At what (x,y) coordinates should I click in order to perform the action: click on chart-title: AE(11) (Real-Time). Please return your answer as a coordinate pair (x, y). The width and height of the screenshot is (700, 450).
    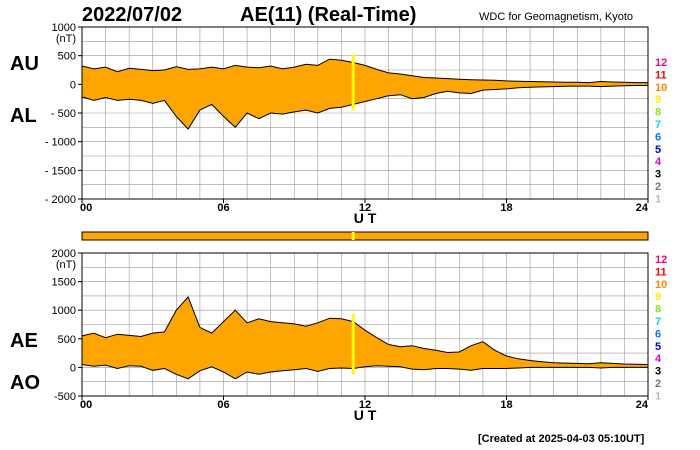
    Looking at the image, I should click on (328, 15).